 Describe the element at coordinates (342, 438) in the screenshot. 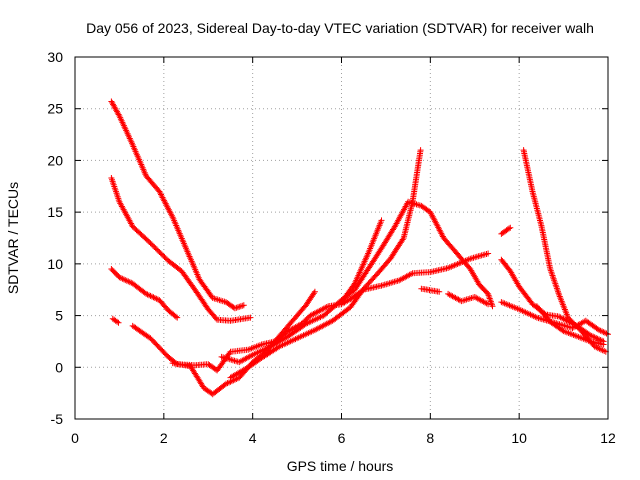

I see `x-tick-label: 6` at that location.